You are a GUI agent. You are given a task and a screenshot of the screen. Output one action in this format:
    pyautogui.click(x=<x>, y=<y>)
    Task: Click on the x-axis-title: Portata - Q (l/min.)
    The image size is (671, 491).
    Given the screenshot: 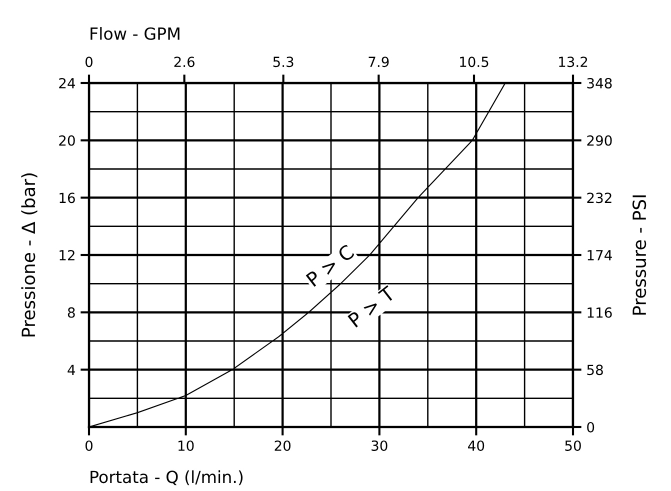 What is the action you would take?
    pyautogui.click(x=166, y=478)
    